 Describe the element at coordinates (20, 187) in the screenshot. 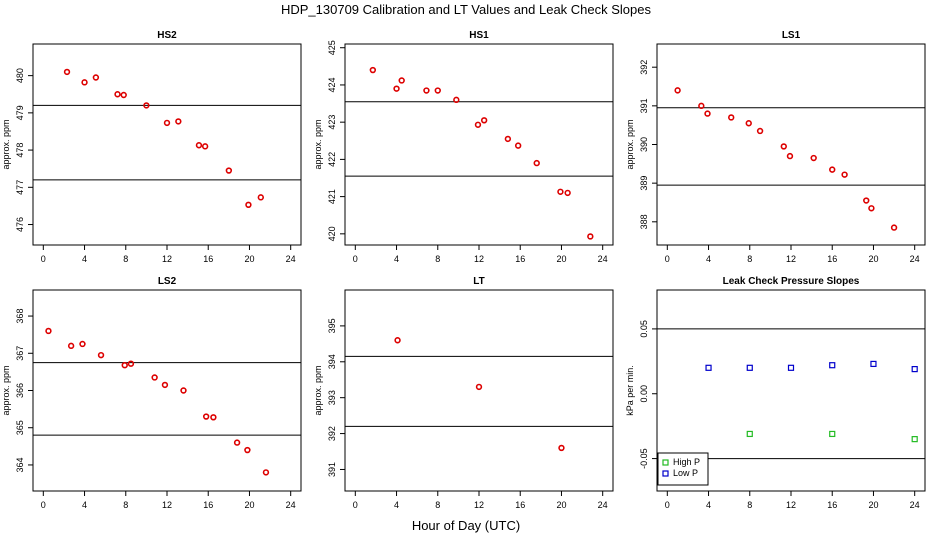

I see `y-tick-label: 477` at that location.